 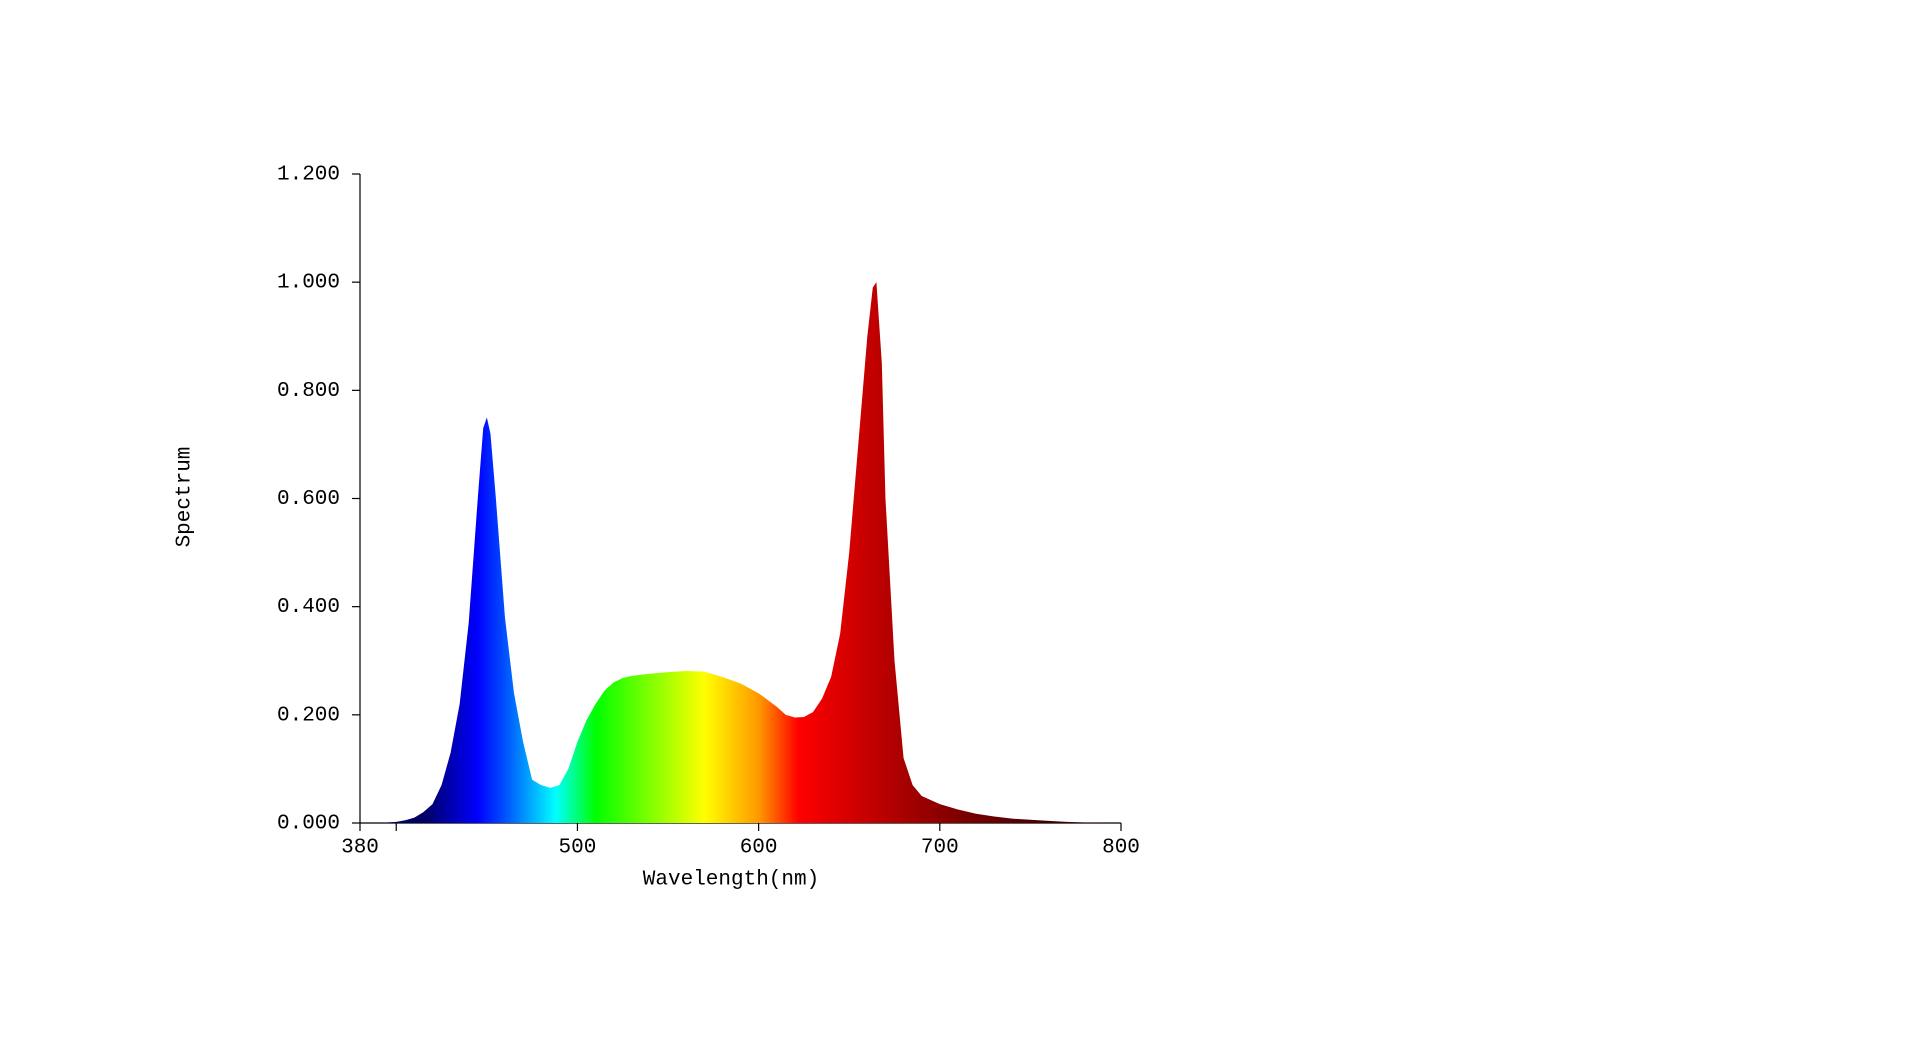 I want to click on y-tick-label: 0.000, so click(x=308, y=824).